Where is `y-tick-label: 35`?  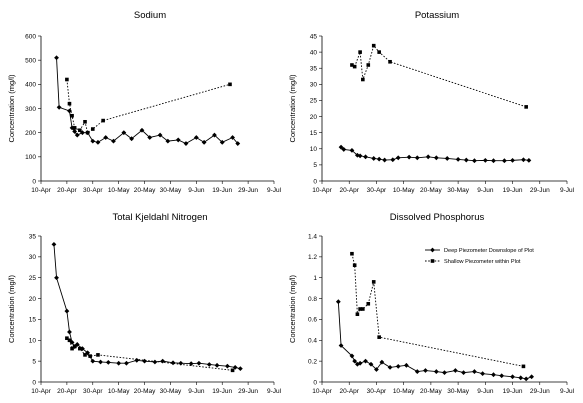 y-tick-label: 35 is located at coordinates (33, 236).